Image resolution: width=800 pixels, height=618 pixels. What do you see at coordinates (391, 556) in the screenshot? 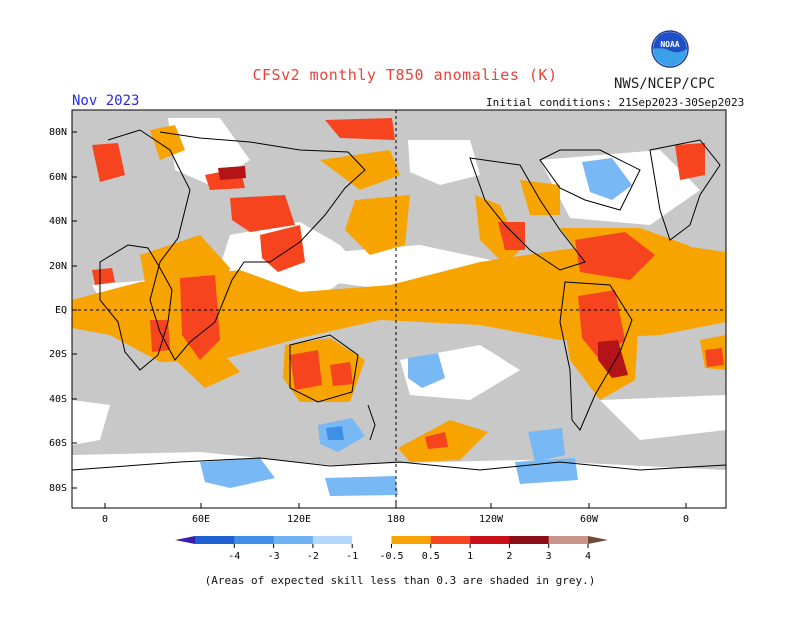
I see `legend-label: -0.5` at bounding box center [391, 556].